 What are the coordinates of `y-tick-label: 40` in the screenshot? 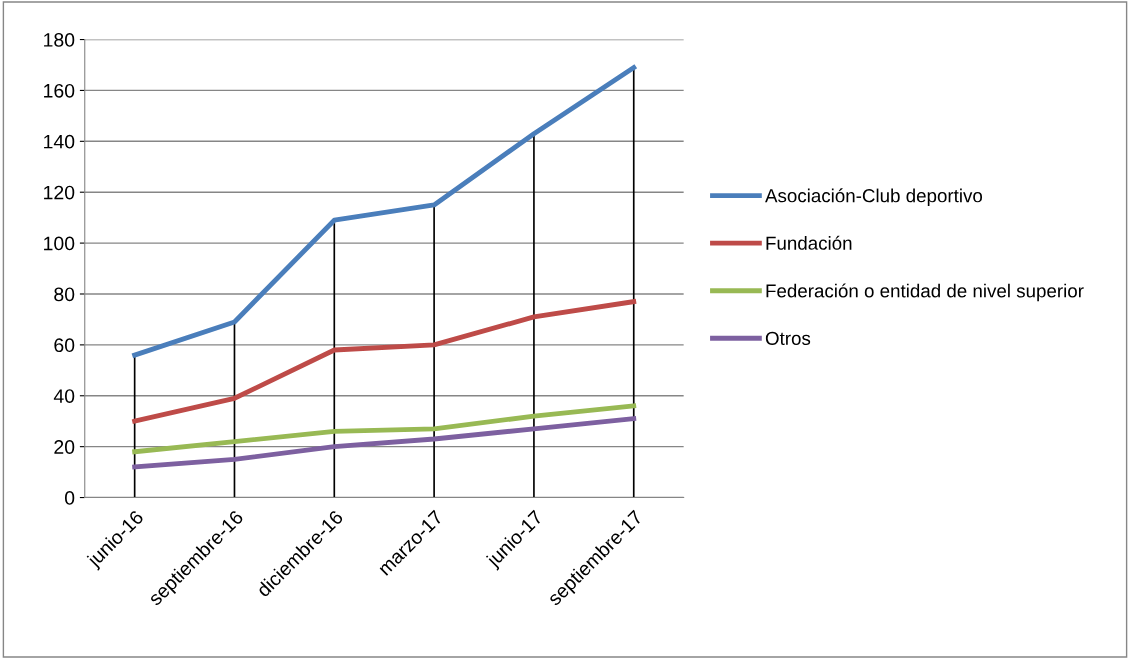 It's located at (64, 396).